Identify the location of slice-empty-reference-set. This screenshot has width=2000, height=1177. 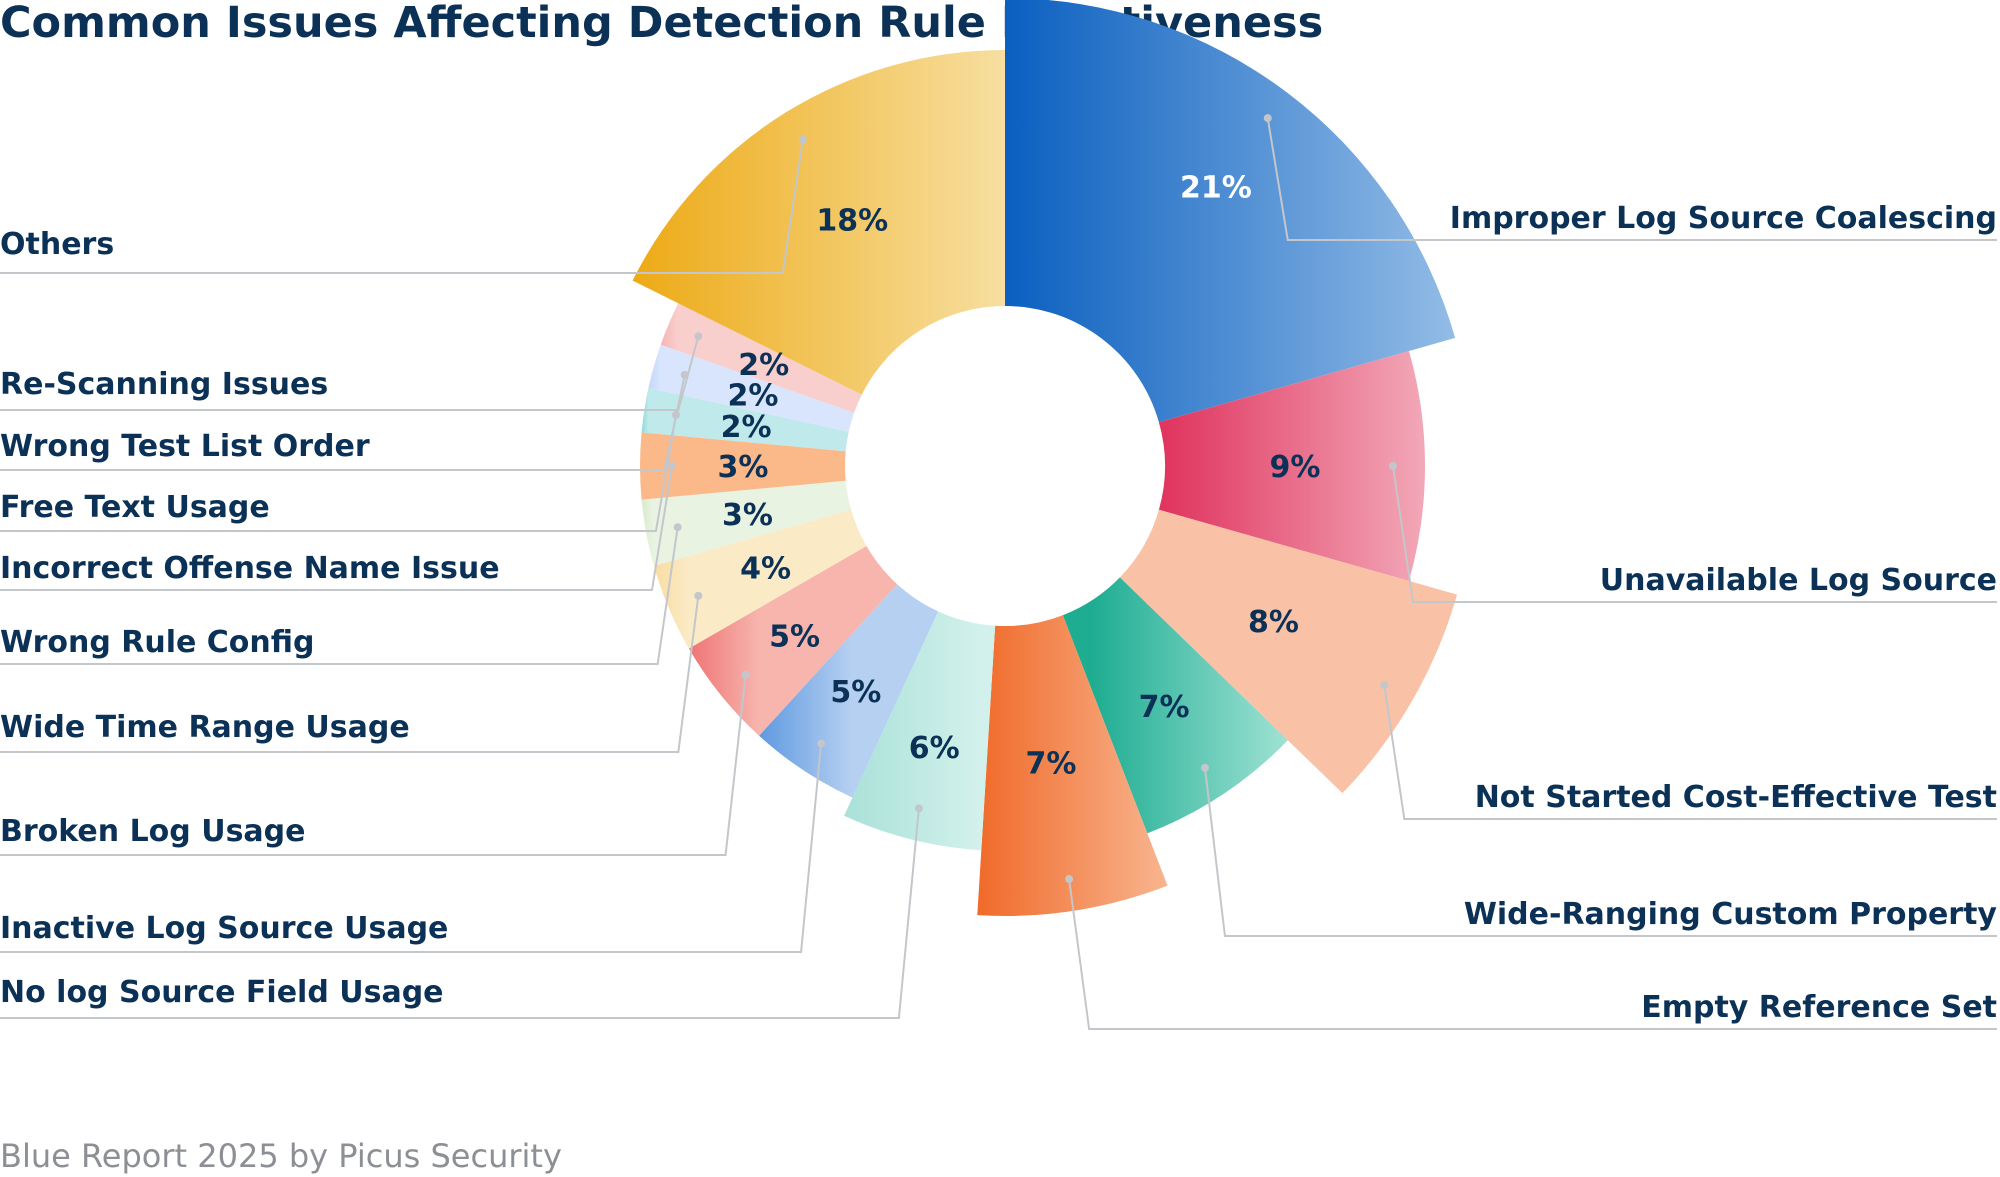
(1072, 766).